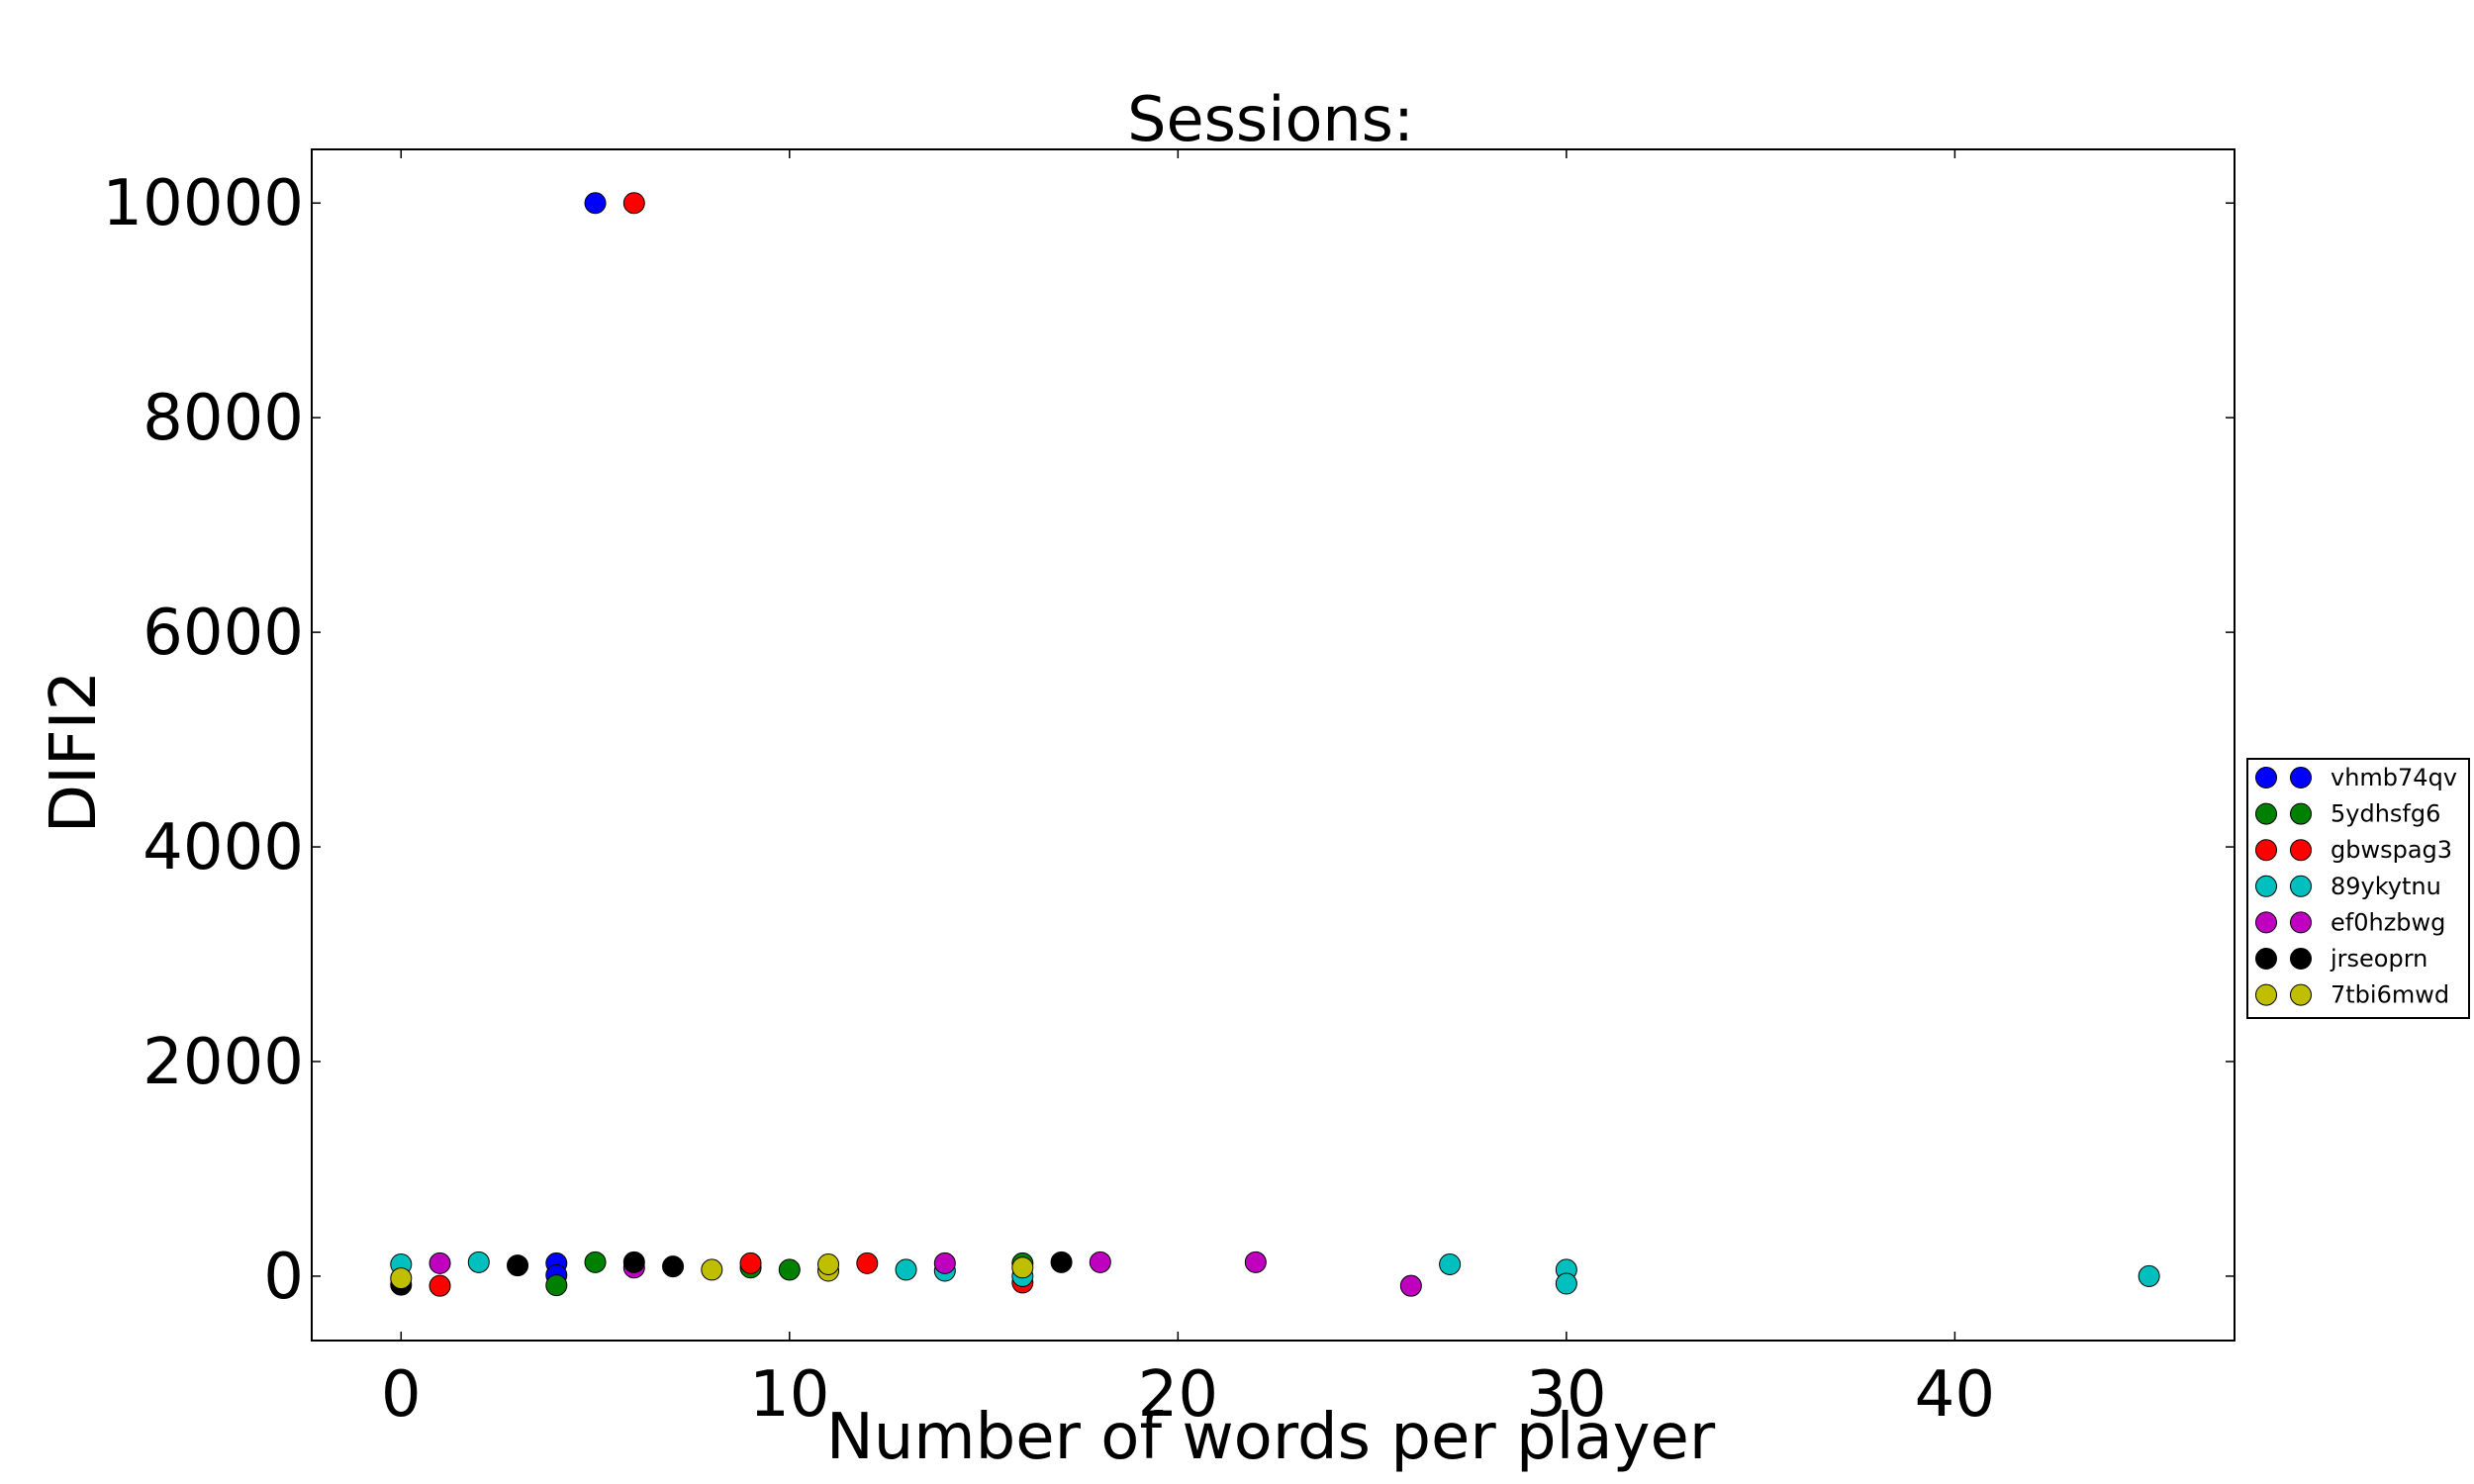 The height and width of the screenshot is (1484, 2474). I want to click on x-tick-label: 30, so click(1566, 1395).